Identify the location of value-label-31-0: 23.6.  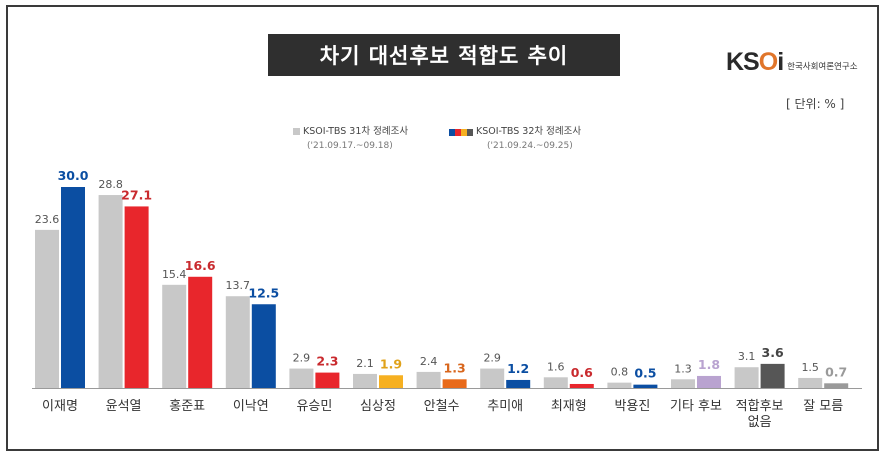
(47, 219).